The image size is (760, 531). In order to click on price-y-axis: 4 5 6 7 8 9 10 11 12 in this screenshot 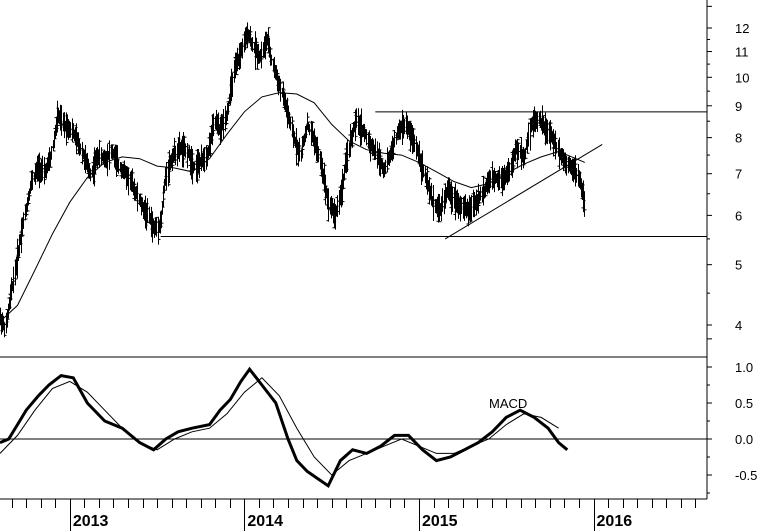, I will do `click(728, 172)`.